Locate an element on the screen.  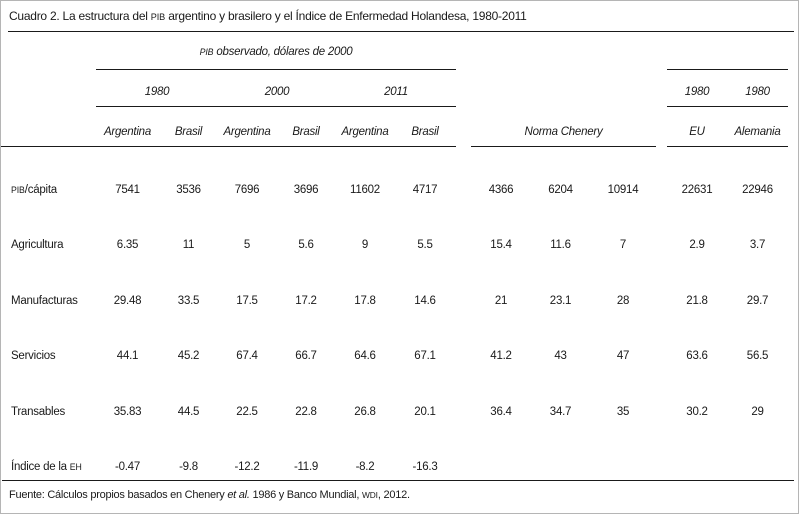
right-section-top-rule is located at coordinates (727, 51).